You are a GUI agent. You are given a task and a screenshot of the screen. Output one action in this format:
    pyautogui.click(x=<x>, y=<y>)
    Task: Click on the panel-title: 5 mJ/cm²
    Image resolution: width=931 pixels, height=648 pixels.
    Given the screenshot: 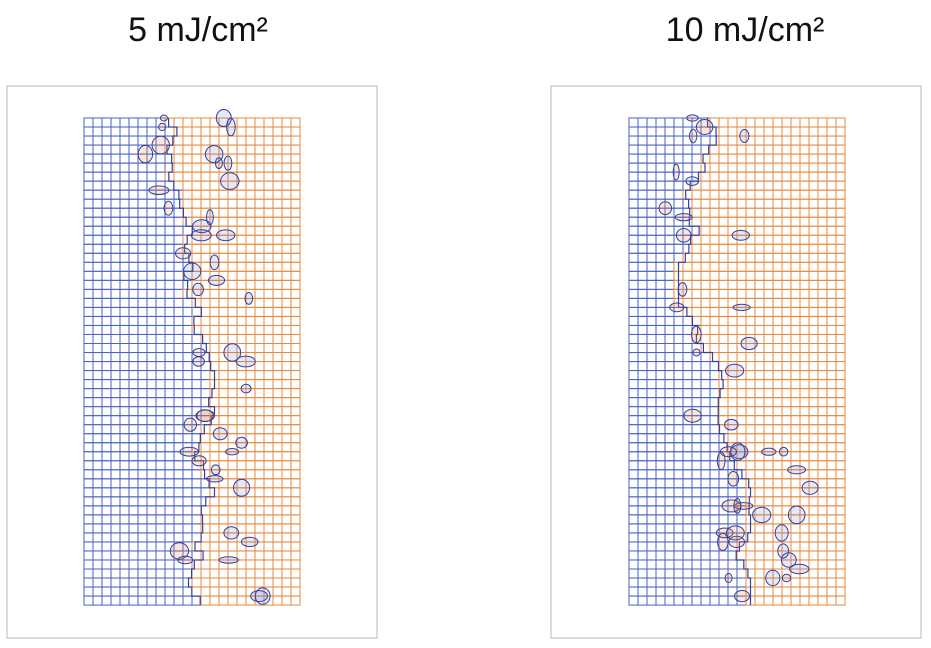 What is the action you would take?
    pyautogui.click(x=198, y=30)
    